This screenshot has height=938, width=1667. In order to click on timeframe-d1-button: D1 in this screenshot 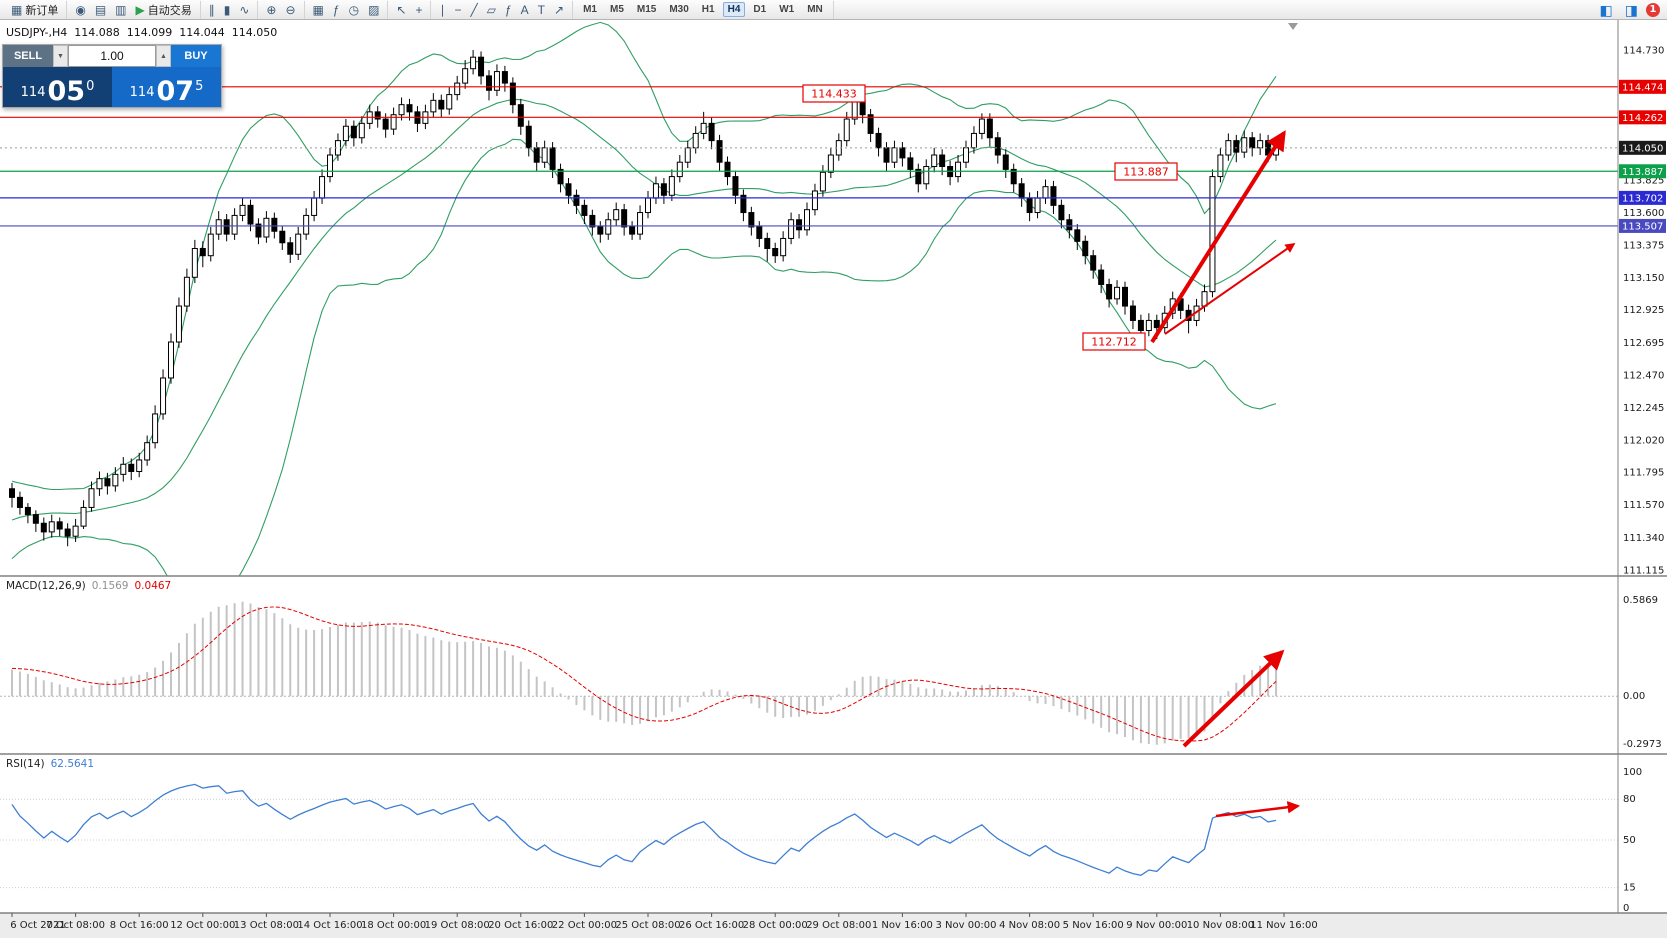, I will do `click(759, 9)`.